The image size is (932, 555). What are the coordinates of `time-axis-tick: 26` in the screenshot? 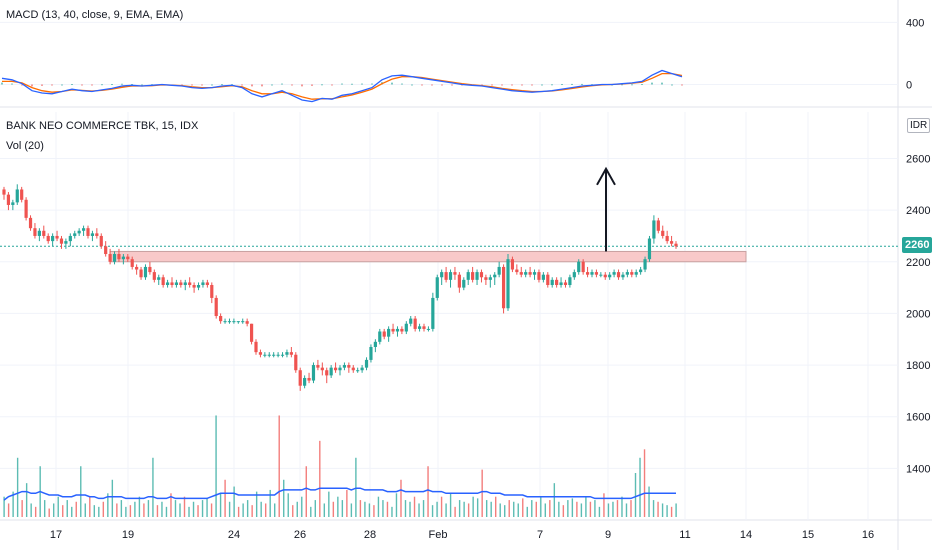 It's located at (300, 535).